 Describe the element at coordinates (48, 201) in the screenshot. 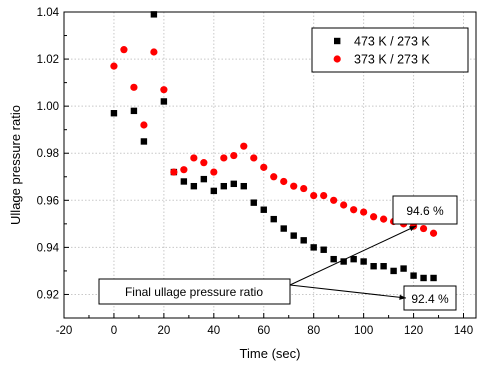

I see `y-tick-label: 0.96` at that location.